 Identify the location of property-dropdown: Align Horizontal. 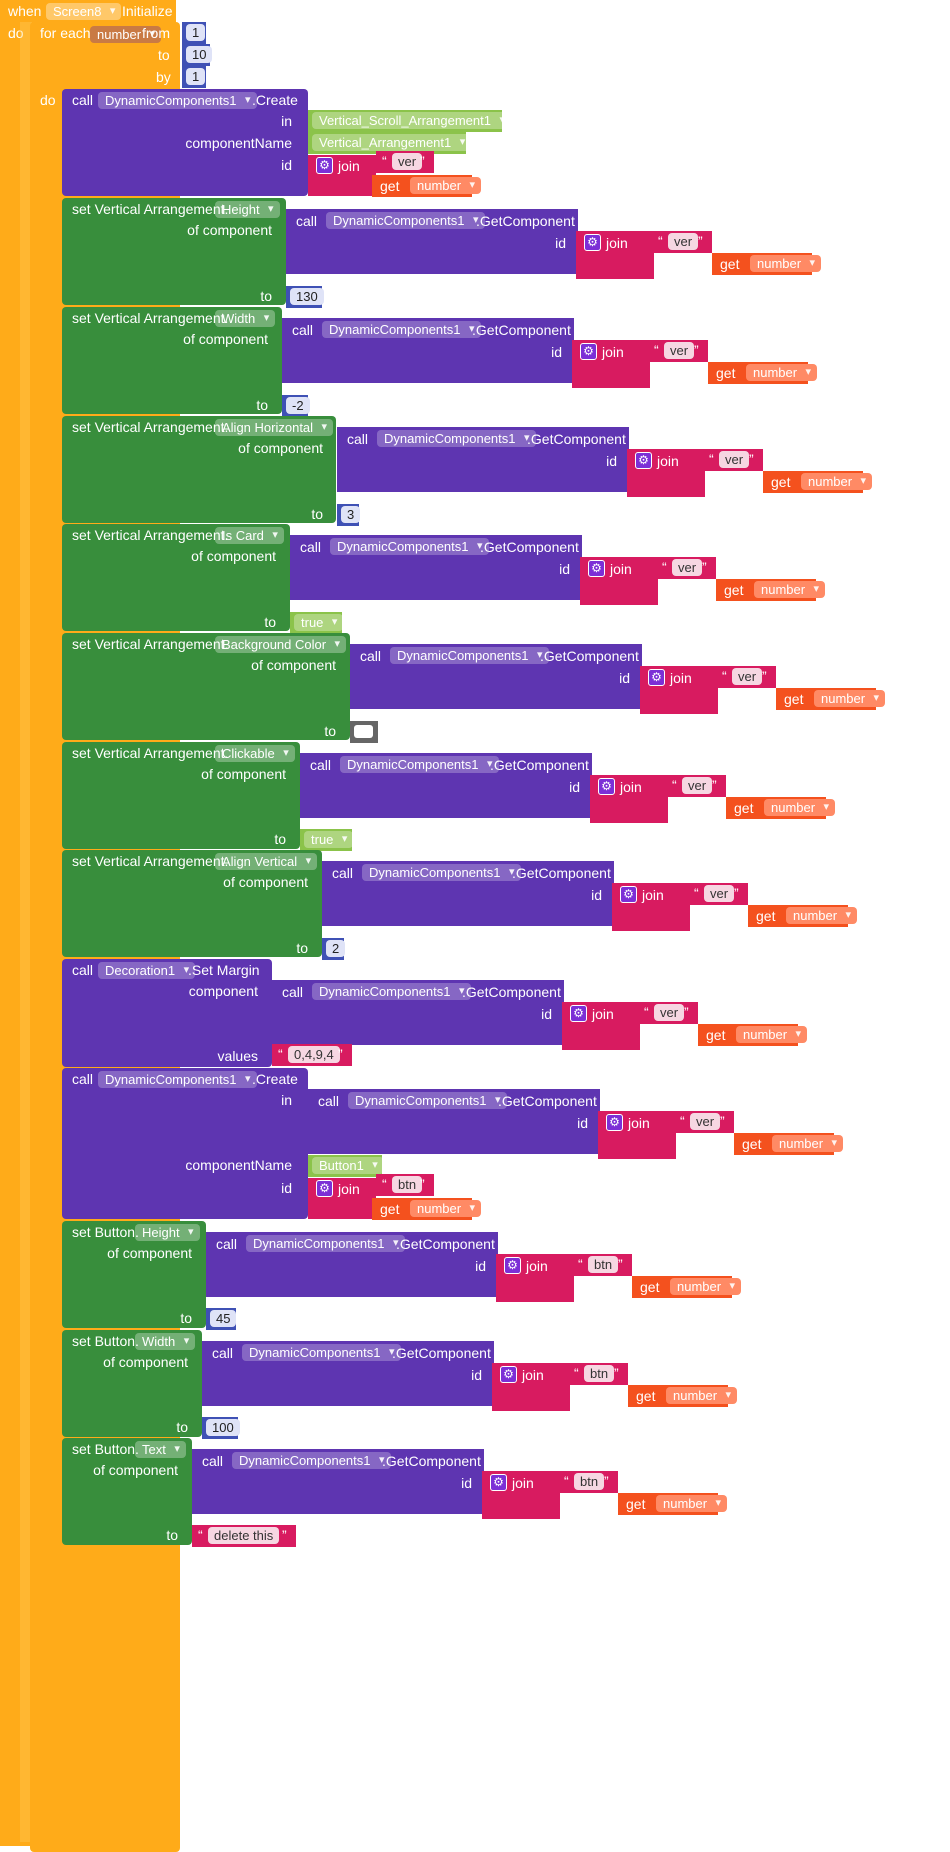
(274, 427).